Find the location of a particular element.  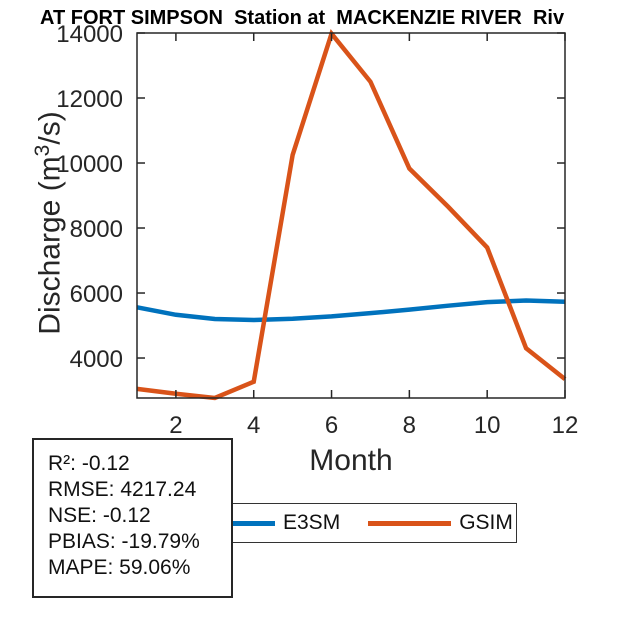

x-axis-label: Month is located at coordinates (351, 460).